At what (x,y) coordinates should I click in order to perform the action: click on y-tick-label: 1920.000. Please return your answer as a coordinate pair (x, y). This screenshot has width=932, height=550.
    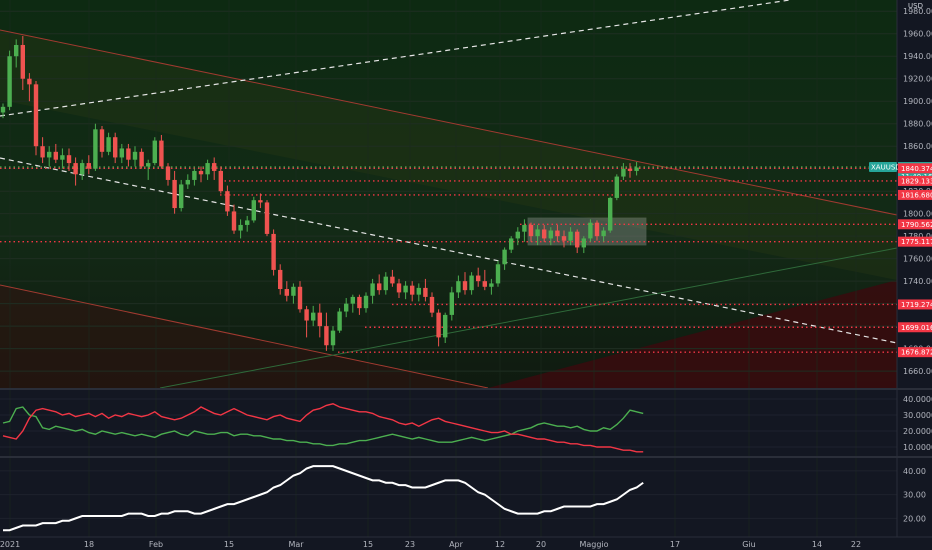
    Looking at the image, I should click on (917, 79).